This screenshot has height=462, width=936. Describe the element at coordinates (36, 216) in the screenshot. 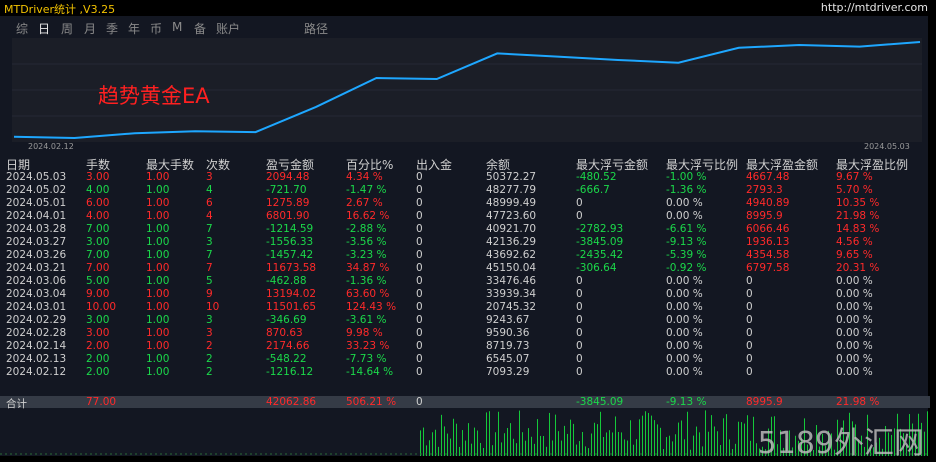

I see `cell-date: 2024.04.01` at that location.